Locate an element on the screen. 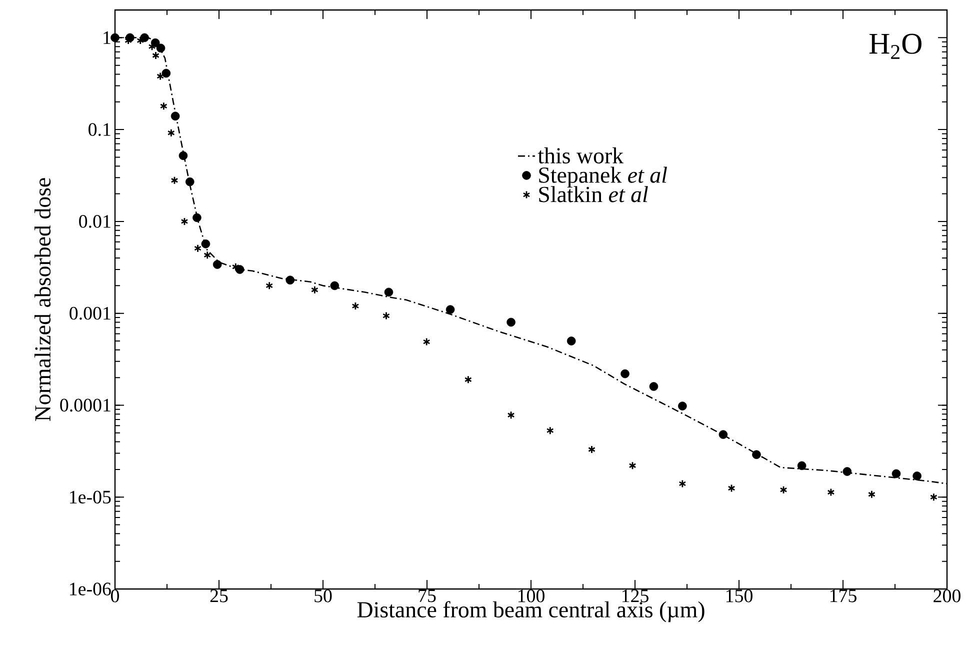  x-tick-label: 175 is located at coordinates (843, 596).